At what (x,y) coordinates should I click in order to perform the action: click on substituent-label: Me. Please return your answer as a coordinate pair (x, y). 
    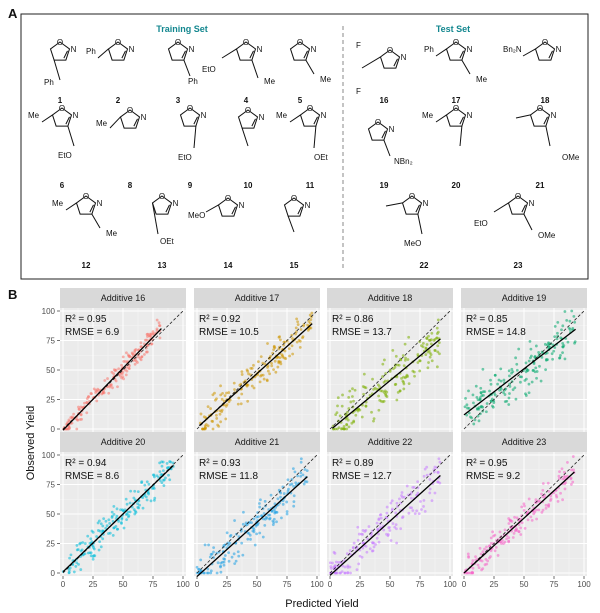
    Looking at the image, I should click on (482, 79).